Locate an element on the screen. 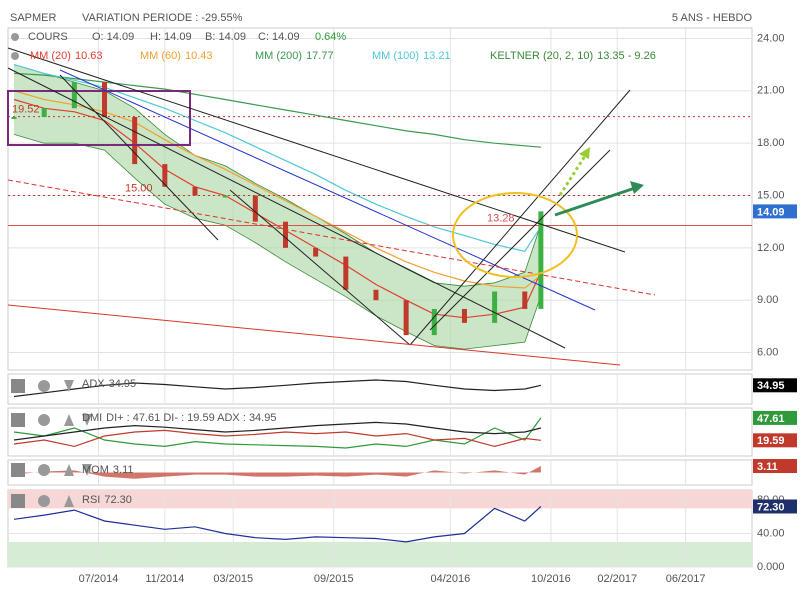 The width and height of the screenshot is (810, 608). legend-name: KELTNER (20, 2, 10) is located at coordinates (541, 56).